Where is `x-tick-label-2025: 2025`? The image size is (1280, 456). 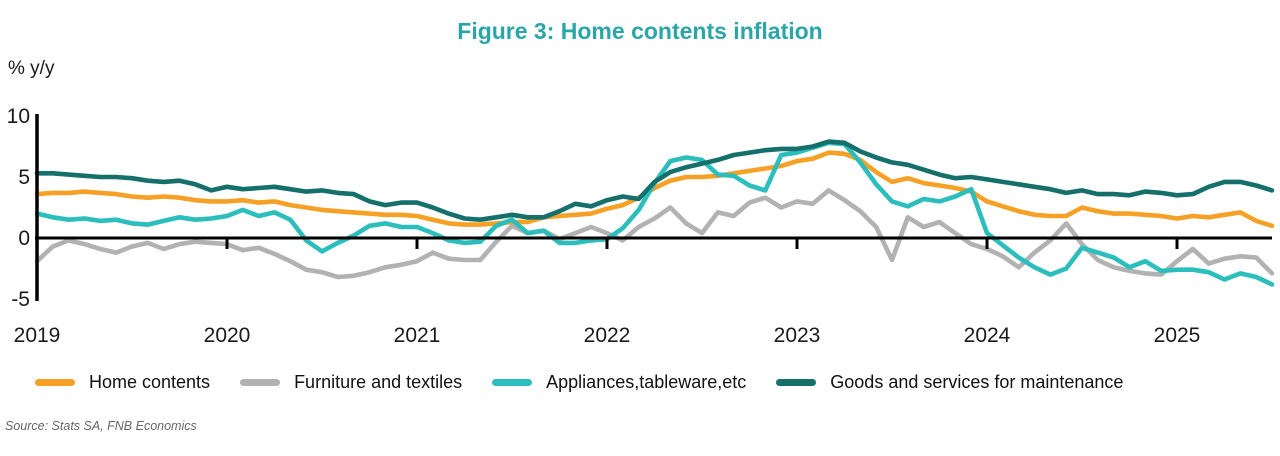
x-tick-label-2025: 2025 is located at coordinates (1177, 335).